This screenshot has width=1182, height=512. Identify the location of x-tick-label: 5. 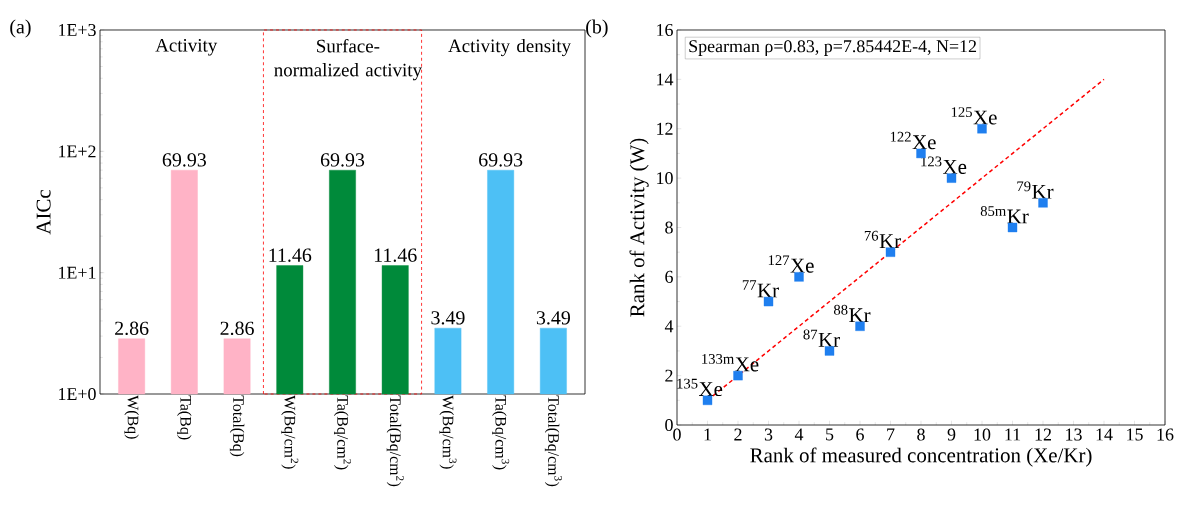
(830, 434).